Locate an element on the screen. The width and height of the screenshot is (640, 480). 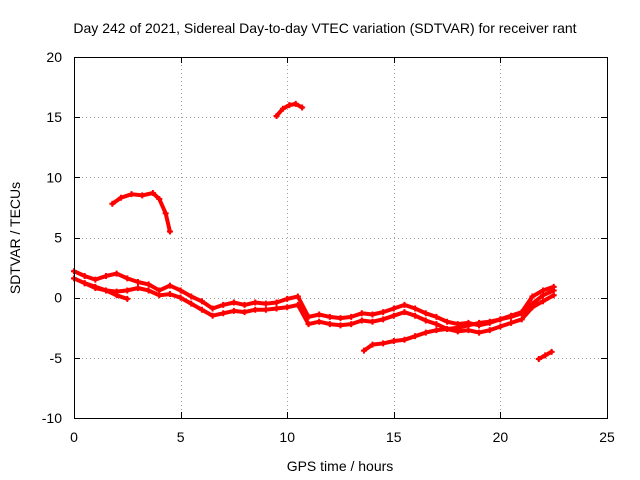
x-tick-label: 15 is located at coordinates (394, 437).